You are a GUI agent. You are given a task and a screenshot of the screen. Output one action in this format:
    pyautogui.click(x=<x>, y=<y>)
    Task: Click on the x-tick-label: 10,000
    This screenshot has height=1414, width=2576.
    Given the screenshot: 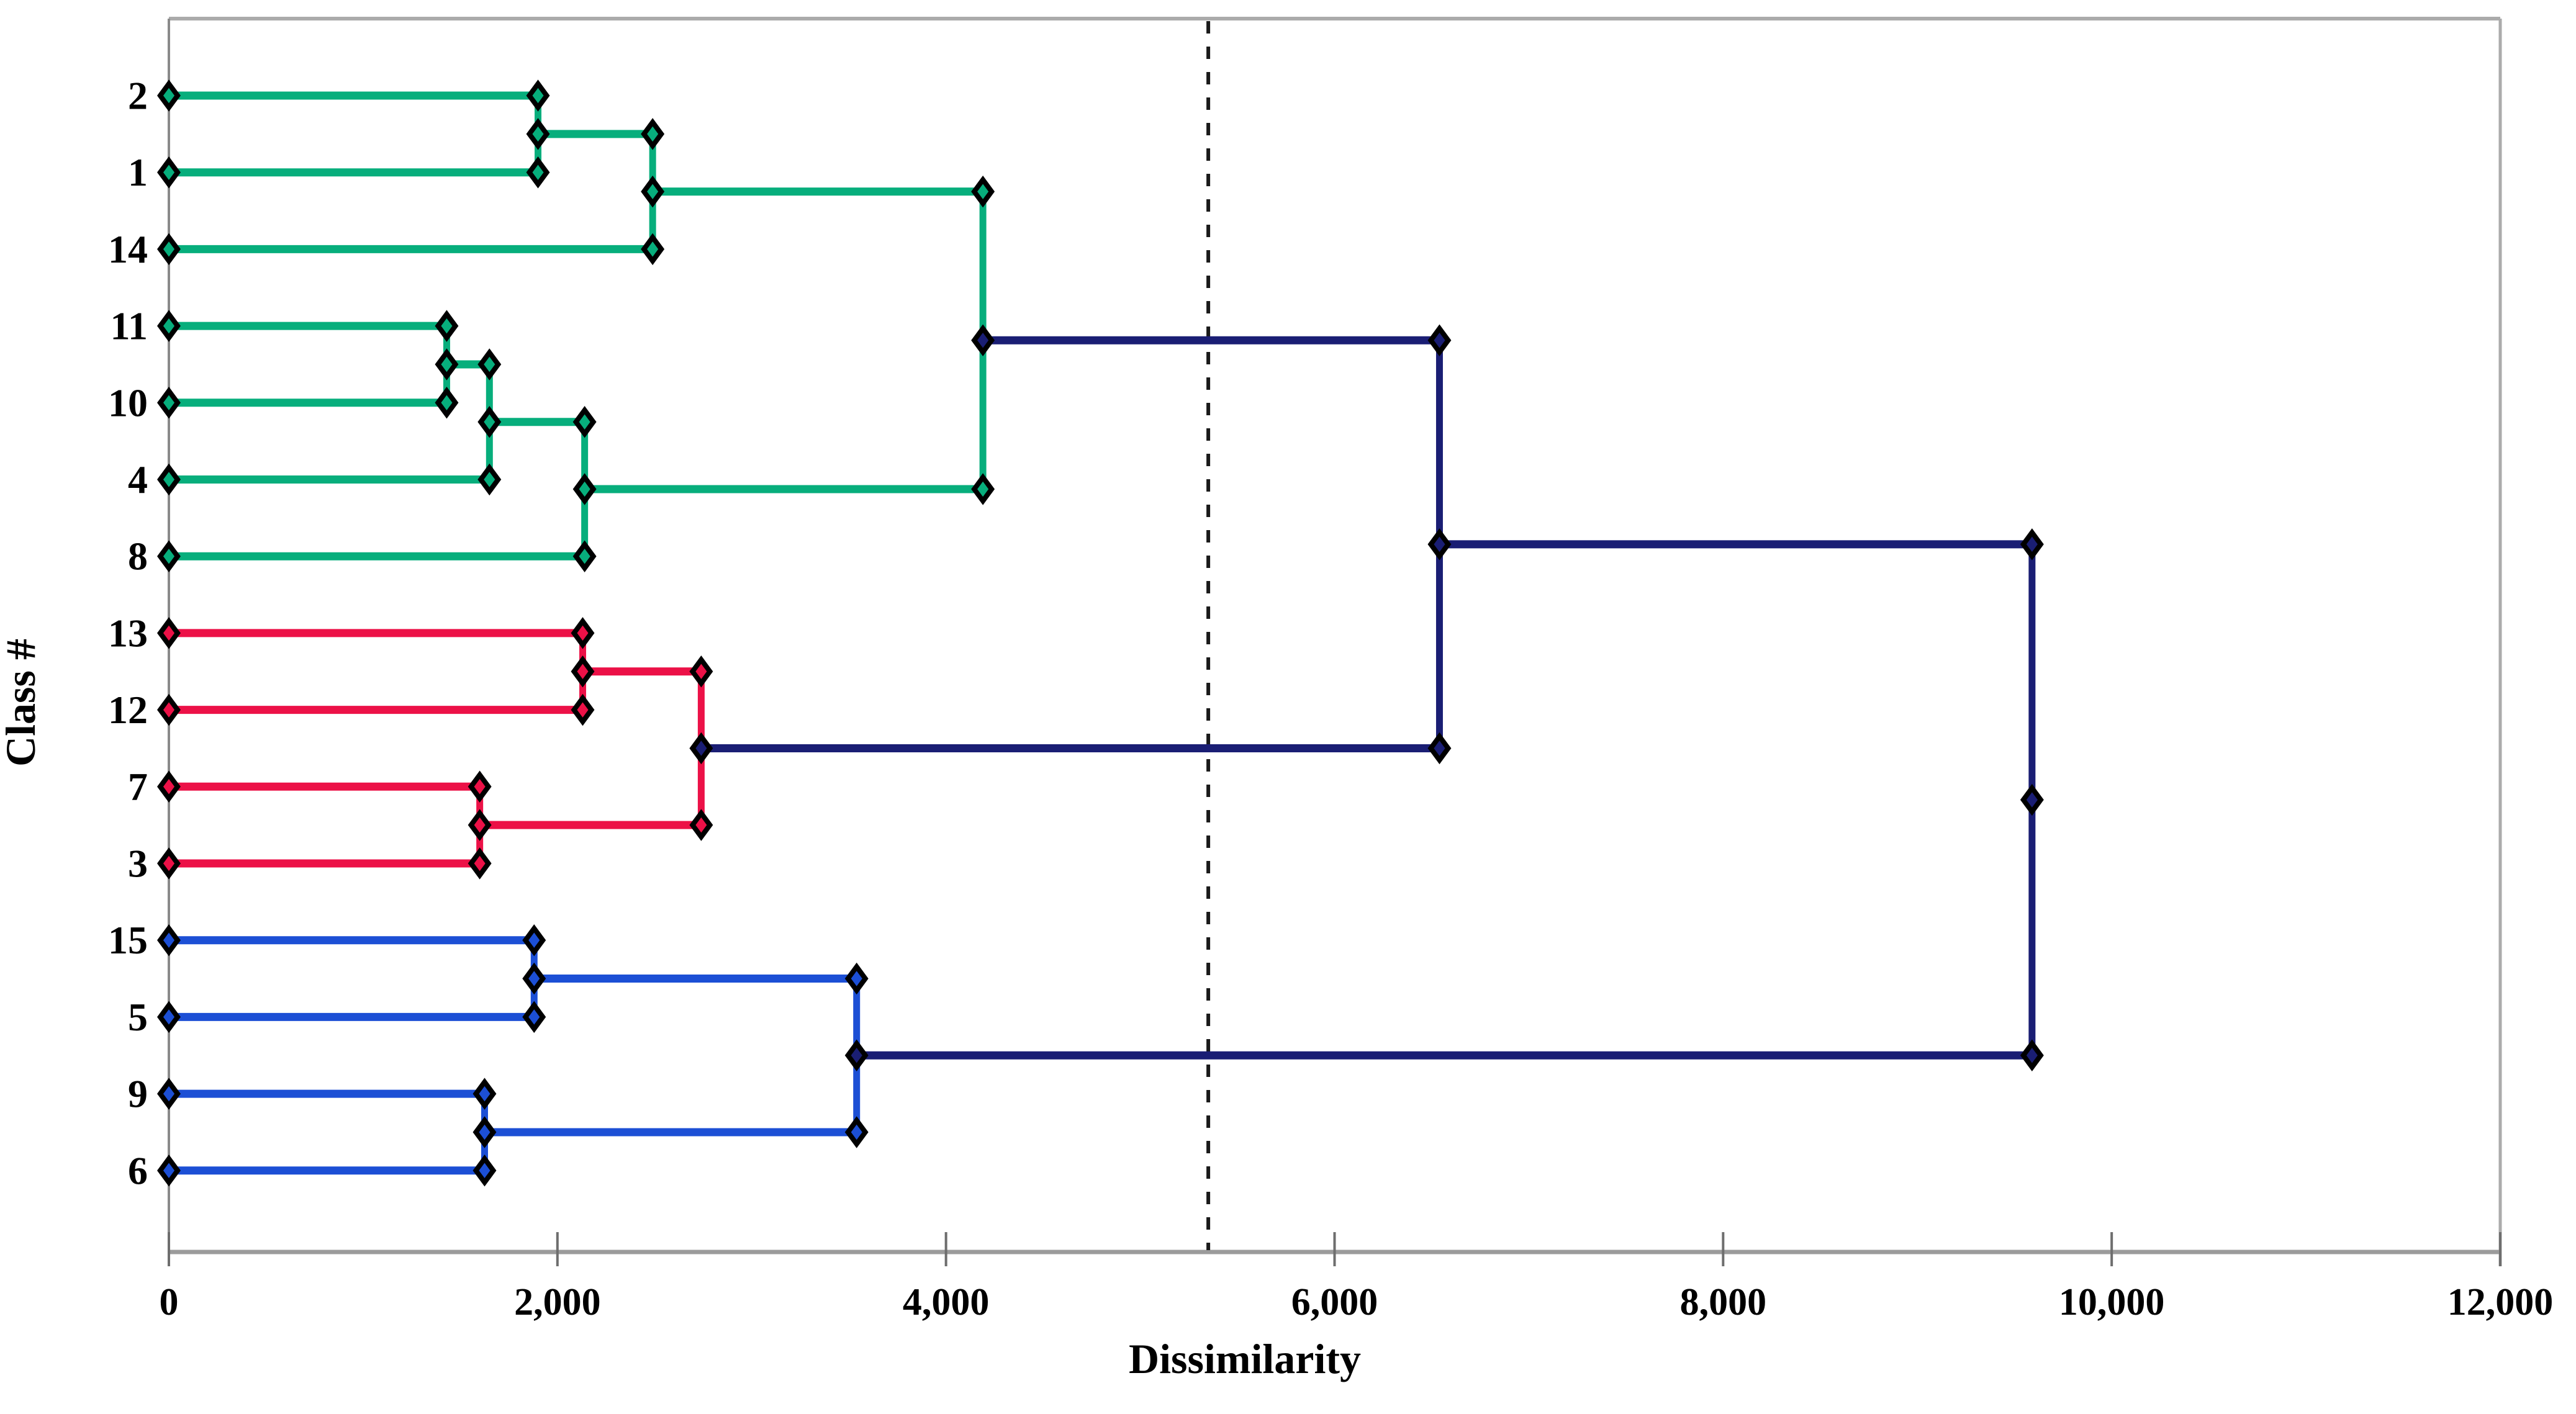 What is the action you would take?
    pyautogui.click(x=2112, y=1302)
    